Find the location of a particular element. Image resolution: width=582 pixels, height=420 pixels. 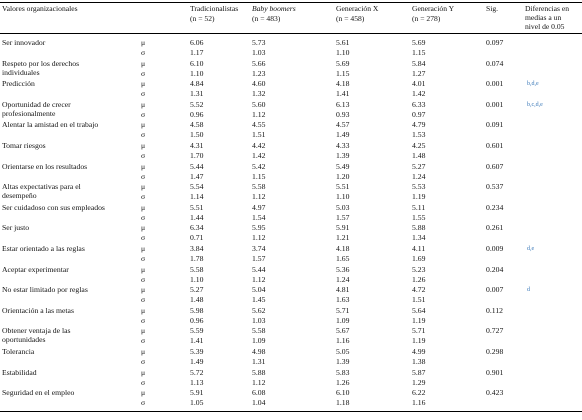

mean-value: 4.25 is located at coordinates (419, 145).